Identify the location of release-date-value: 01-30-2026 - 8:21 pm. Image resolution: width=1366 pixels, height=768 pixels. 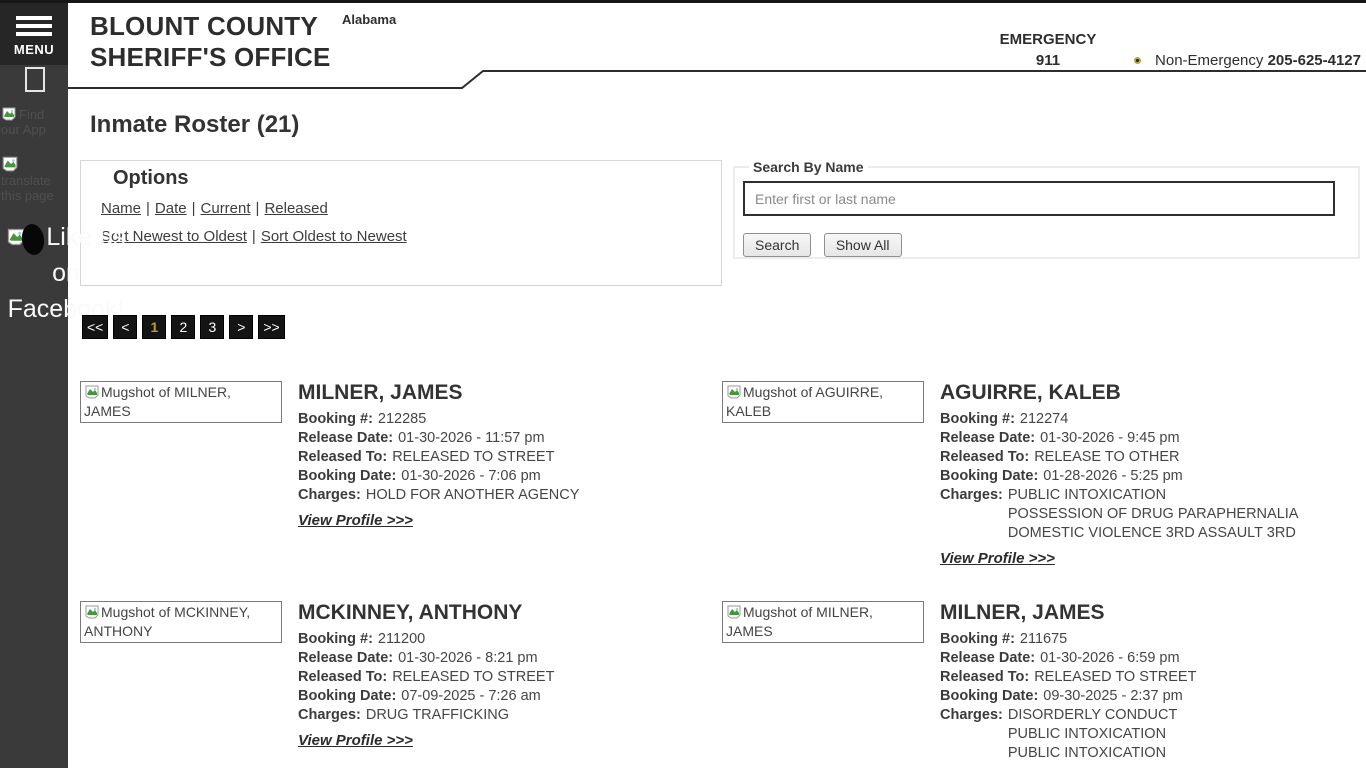
(468, 658).